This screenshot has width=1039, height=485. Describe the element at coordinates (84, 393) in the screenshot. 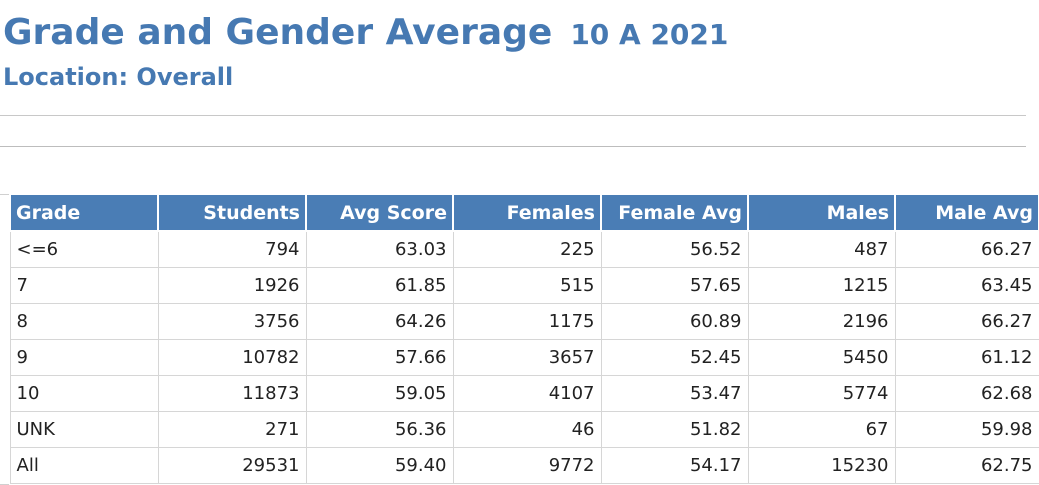

I see `grade-cell: 10` at that location.